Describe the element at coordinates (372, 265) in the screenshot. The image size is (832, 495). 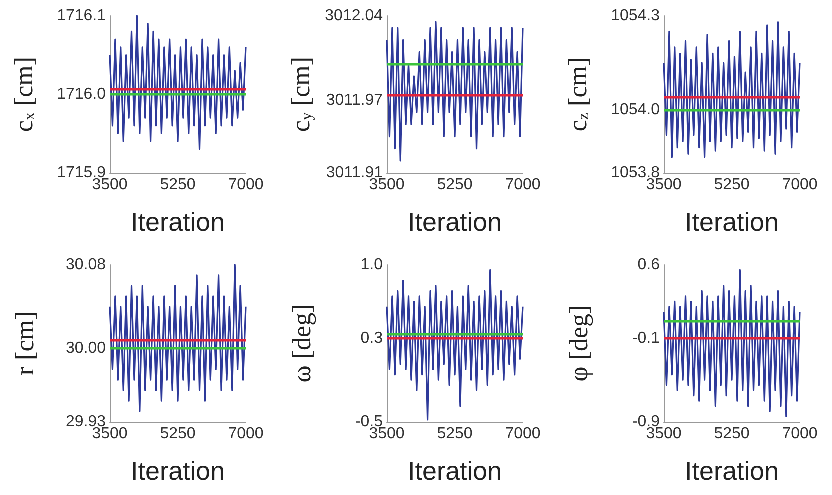
I see `y-tick-label: 1.0` at that location.